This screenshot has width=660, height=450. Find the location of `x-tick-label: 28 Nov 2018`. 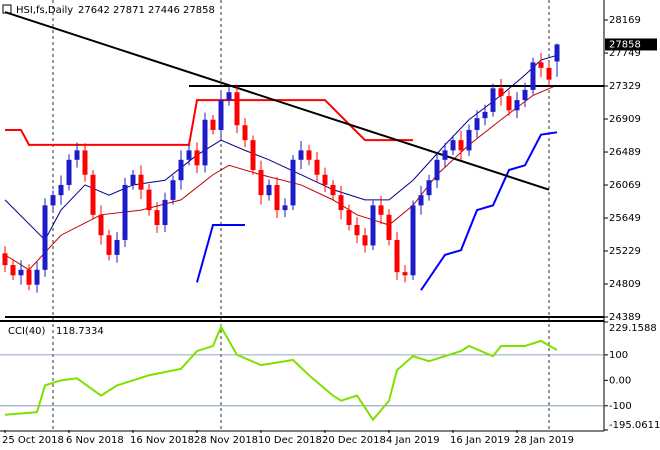

x-tick-label: 28 Nov 2018 is located at coordinates (226, 440).